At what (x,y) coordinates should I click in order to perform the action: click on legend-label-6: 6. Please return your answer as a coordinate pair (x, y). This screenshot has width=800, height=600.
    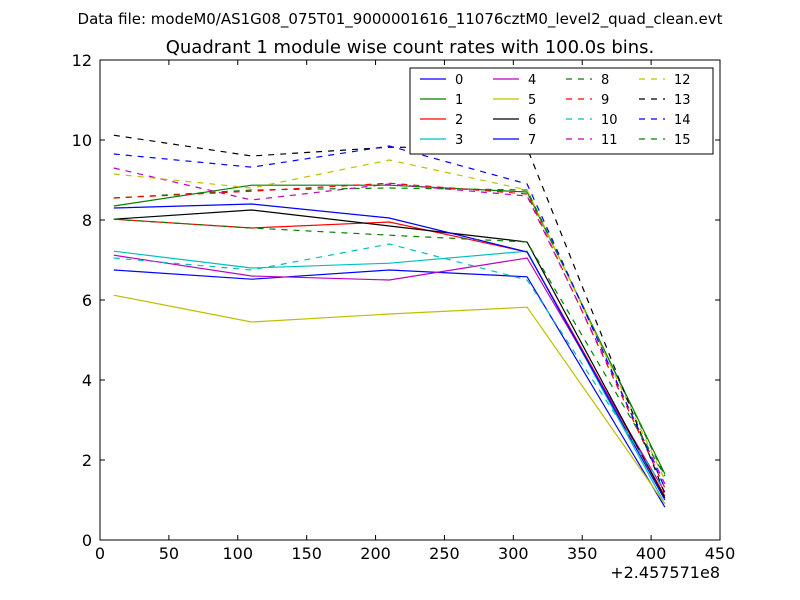
    Looking at the image, I should click on (532, 120).